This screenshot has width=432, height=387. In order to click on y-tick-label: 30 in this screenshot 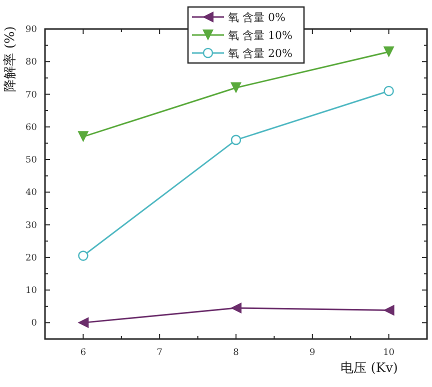, I will do `click(32, 225)`.